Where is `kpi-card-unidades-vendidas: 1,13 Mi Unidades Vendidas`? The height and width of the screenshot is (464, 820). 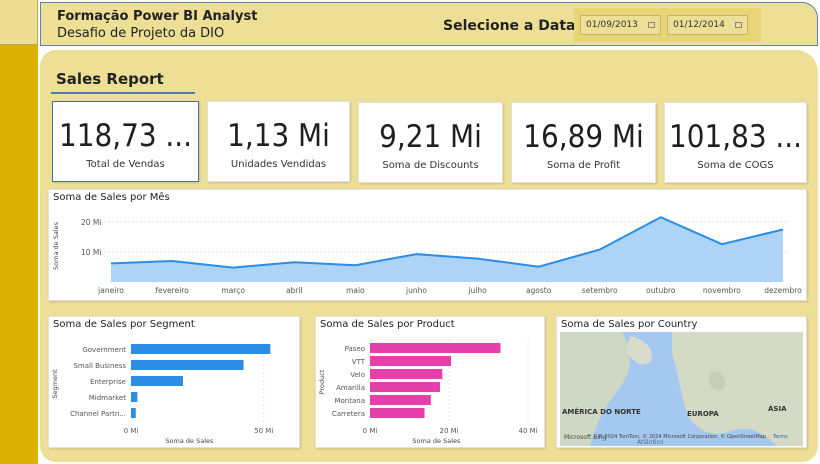 kpi-card-unidades-vendidas: 1,13 Mi Unidades Vendidas is located at coordinates (278, 141).